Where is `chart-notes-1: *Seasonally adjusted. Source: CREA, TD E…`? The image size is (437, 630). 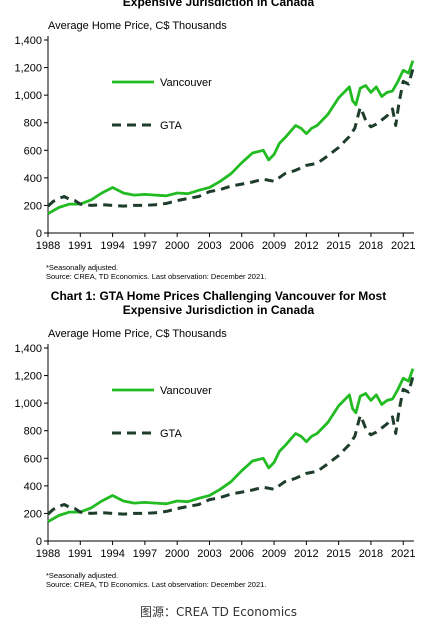
chart-notes-1: *Seasonally adjusted. Source: CREA, TD E… is located at coordinates (156, 272).